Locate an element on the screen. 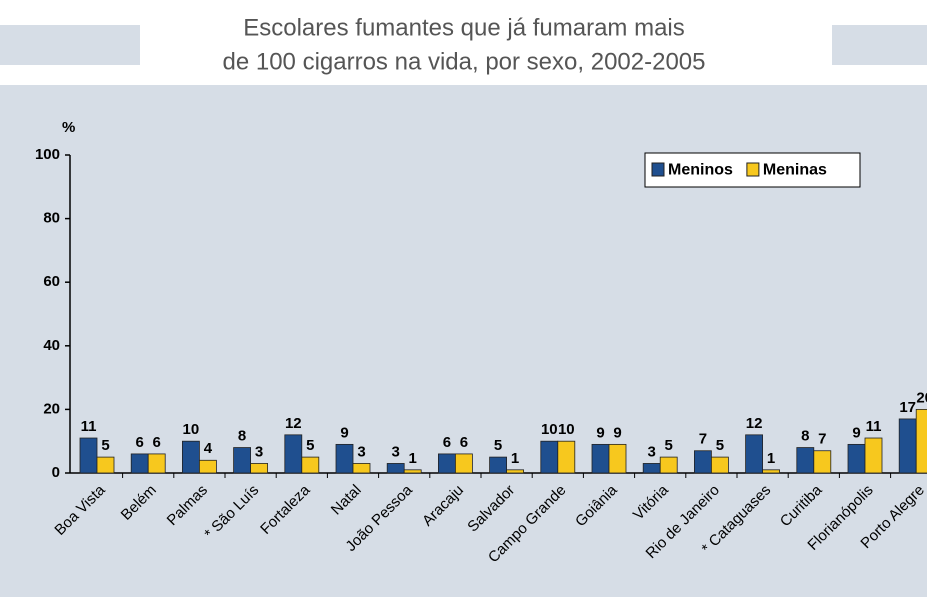 This screenshot has height=597, width=927. legend-label: Meninas is located at coordinates (795, 170).